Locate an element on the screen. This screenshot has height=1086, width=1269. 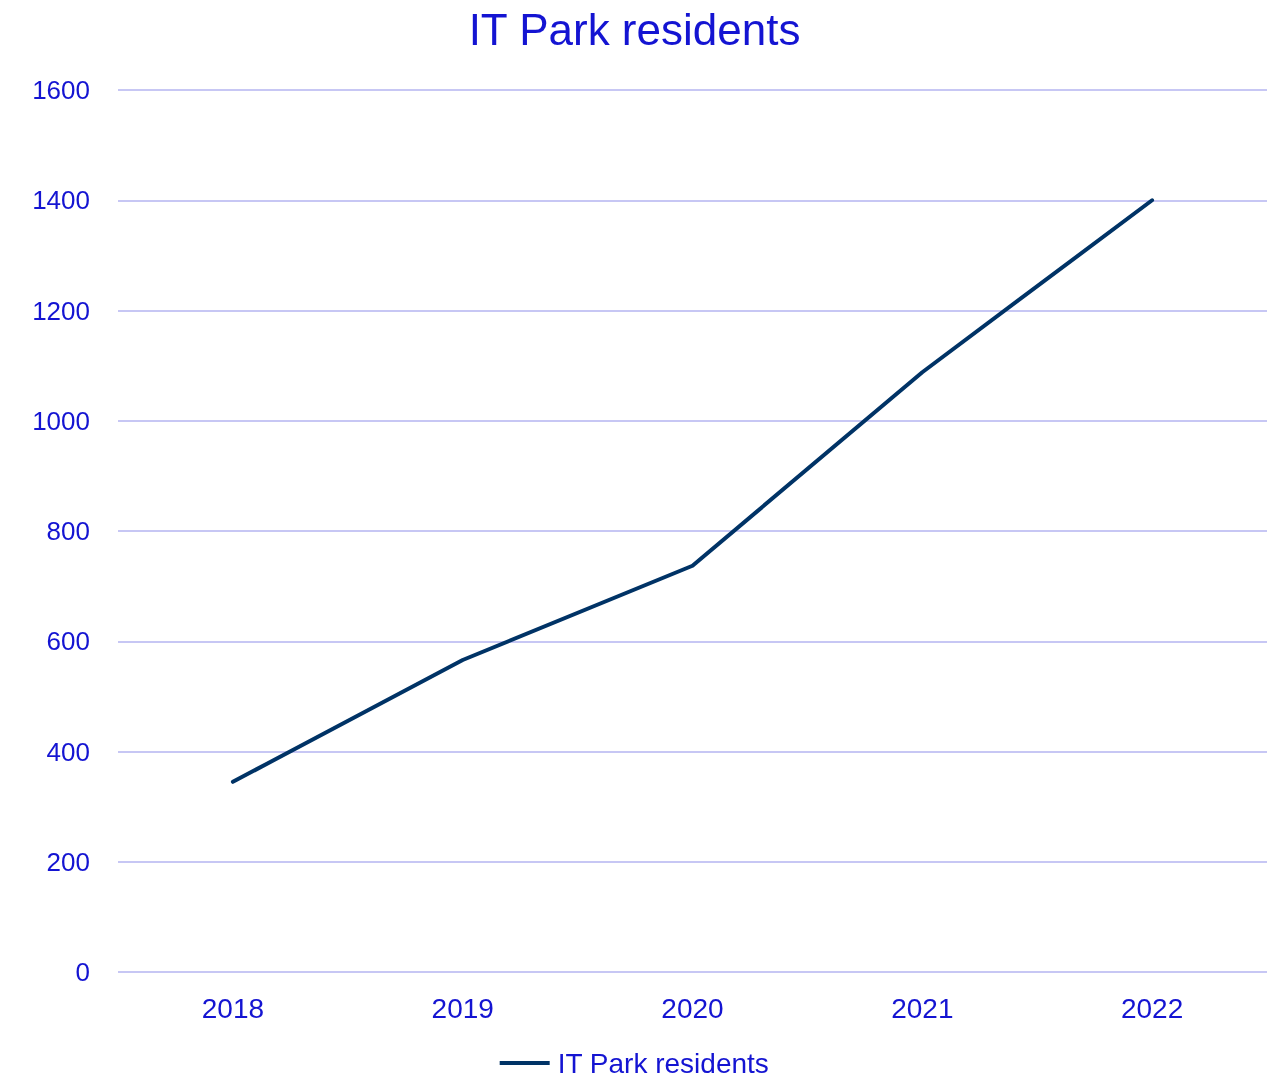
x-tick-label: 2021 is located at coordinates (922, 1008).